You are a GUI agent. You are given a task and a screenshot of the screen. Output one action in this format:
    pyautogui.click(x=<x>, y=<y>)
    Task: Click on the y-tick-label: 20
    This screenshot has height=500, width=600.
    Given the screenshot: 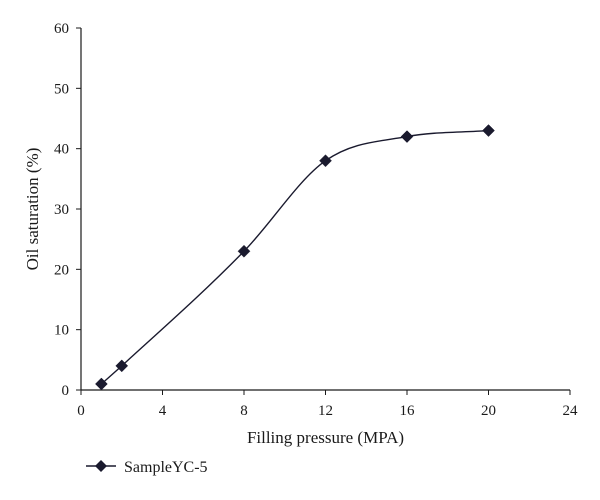 What is the action you would take?
    pyautogui.click(x=61, y=270)
    